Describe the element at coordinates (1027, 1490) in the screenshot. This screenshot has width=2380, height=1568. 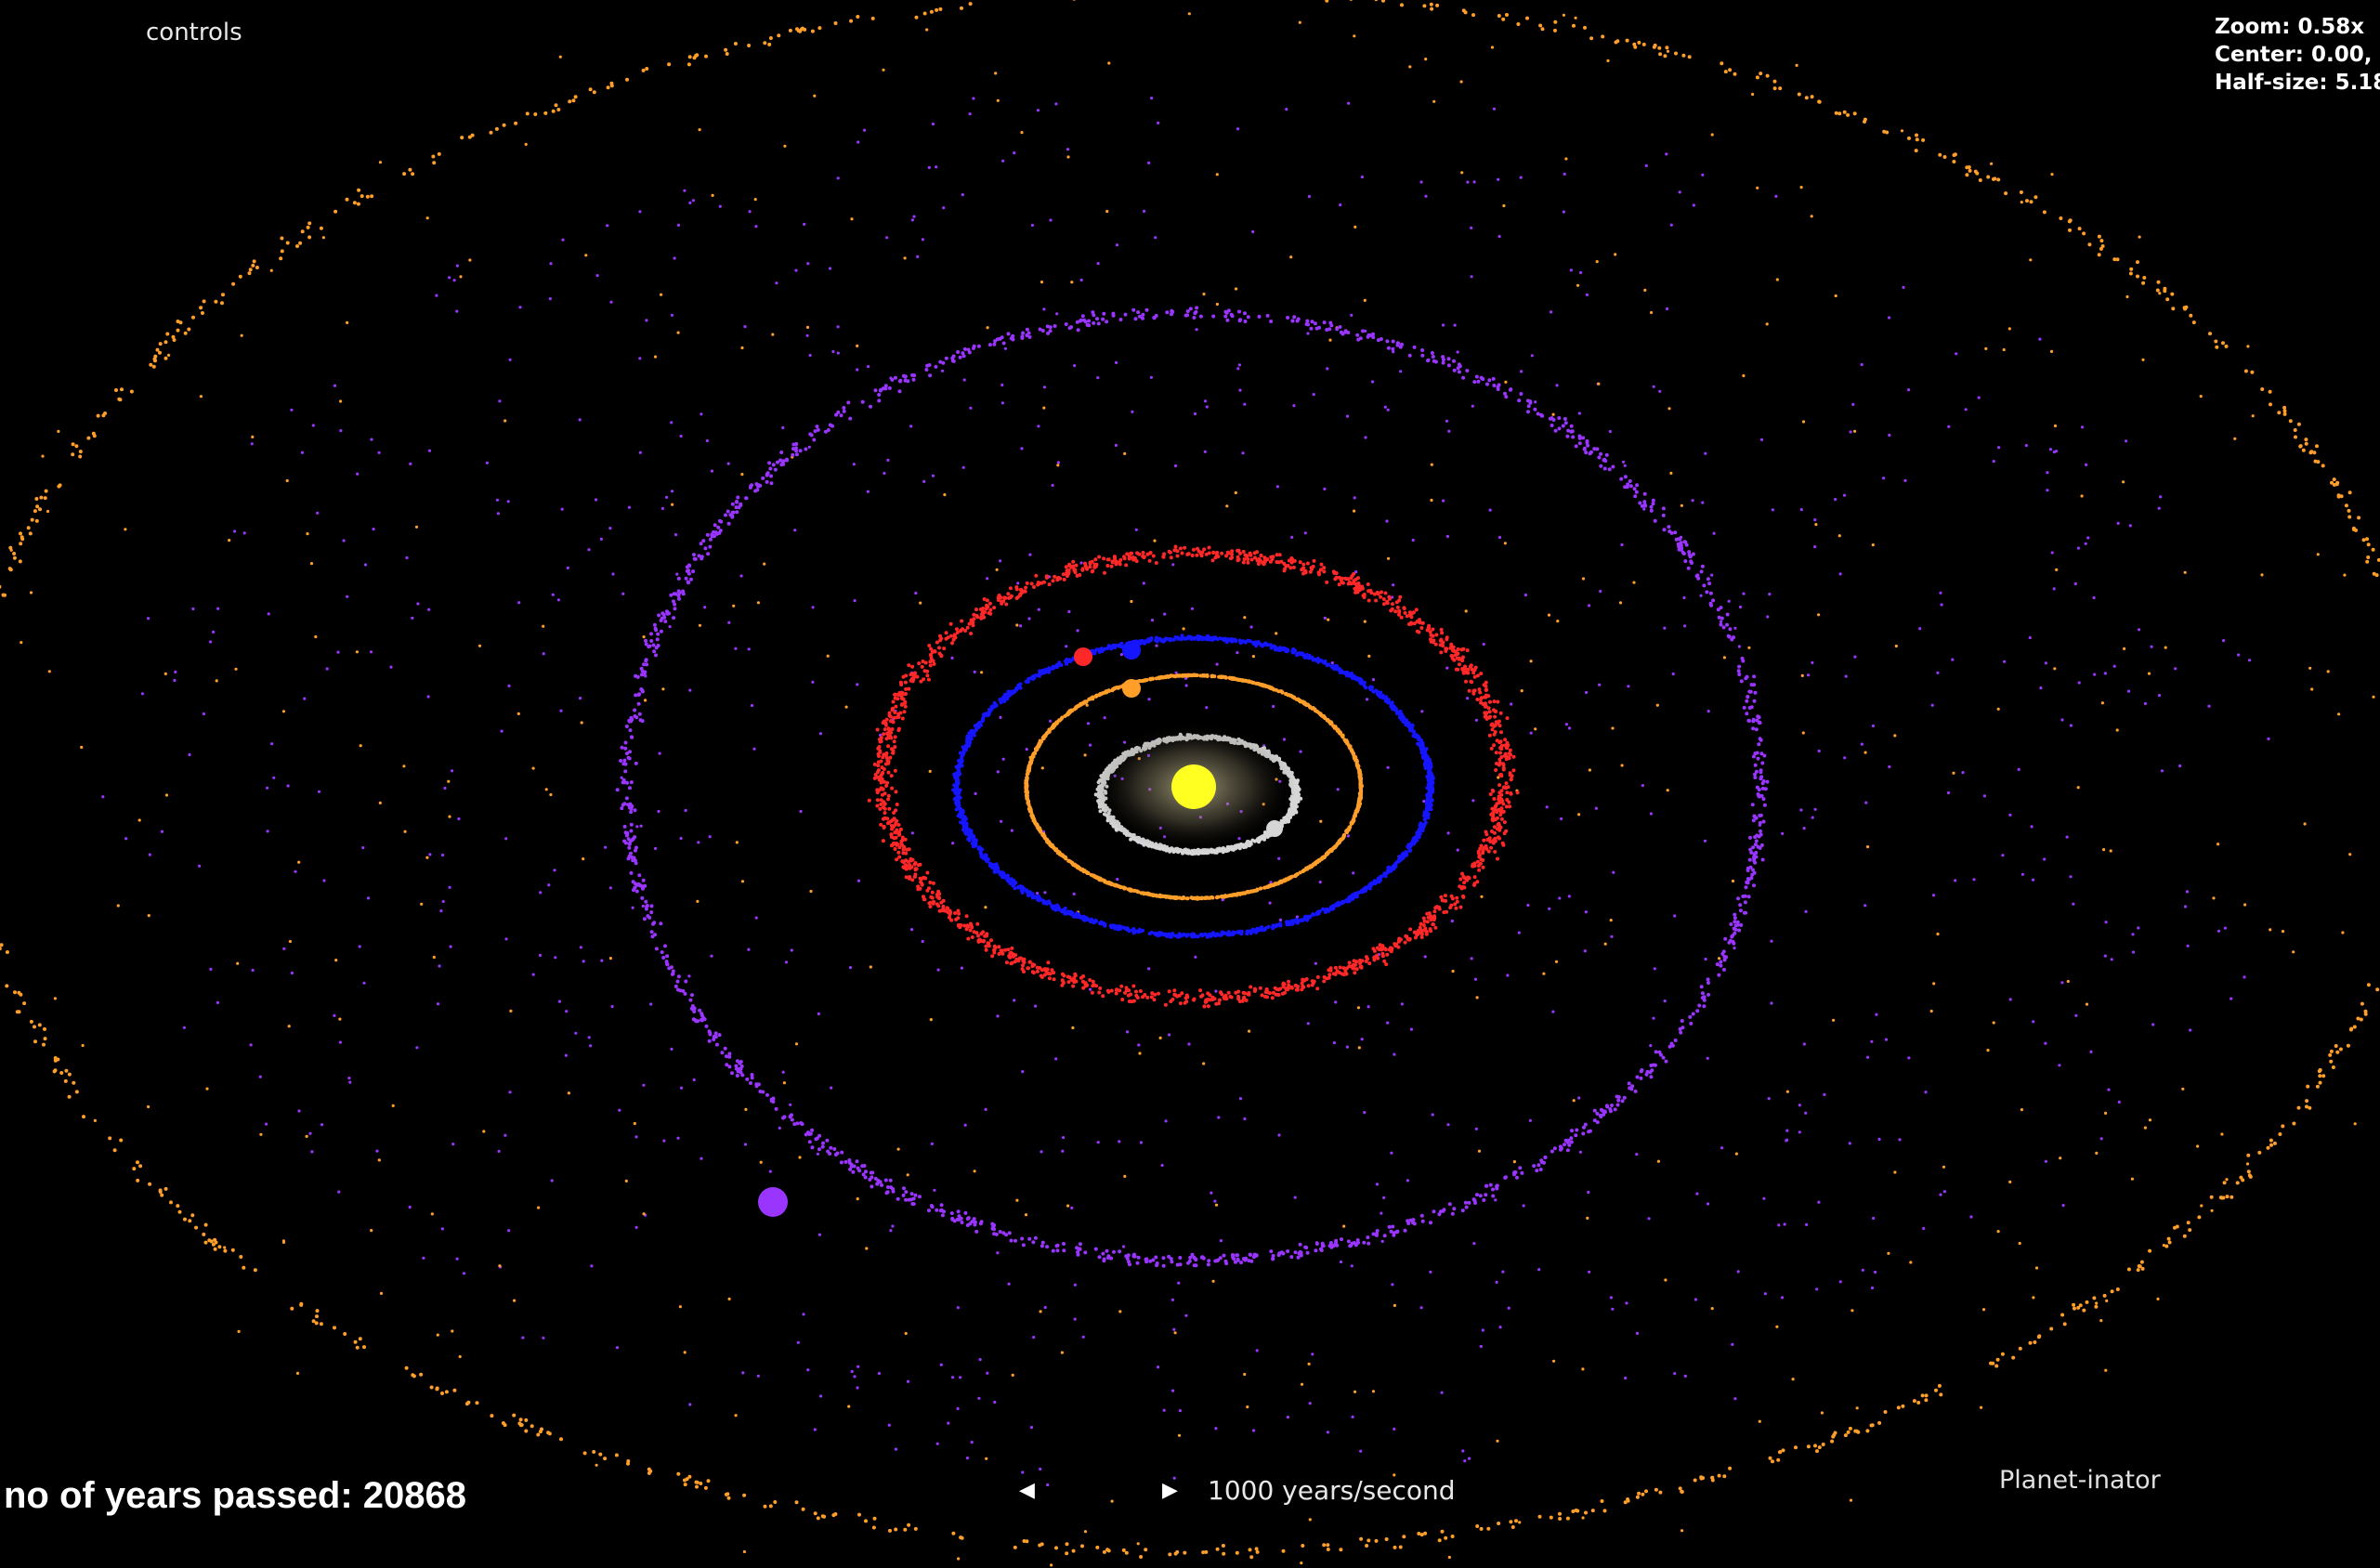
I see `triangle-left-icon: ◀` at that location.